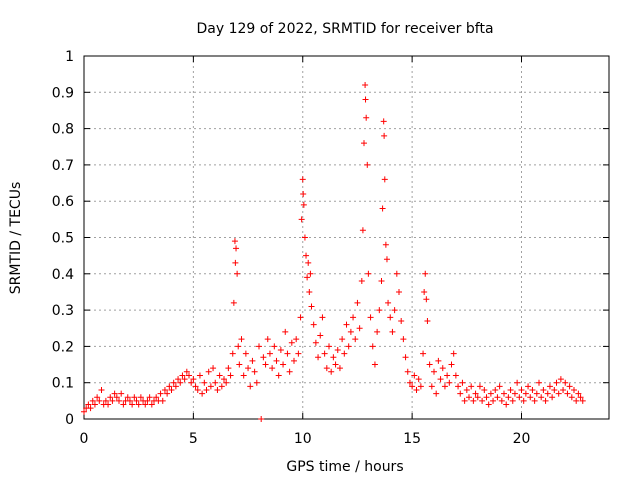 The height and width of the screenshot is (480, 640). What do you see at coordinates (193, 439) in the screenshot?
I see `x-tick-label: 5` at bounding box center [193, 439].